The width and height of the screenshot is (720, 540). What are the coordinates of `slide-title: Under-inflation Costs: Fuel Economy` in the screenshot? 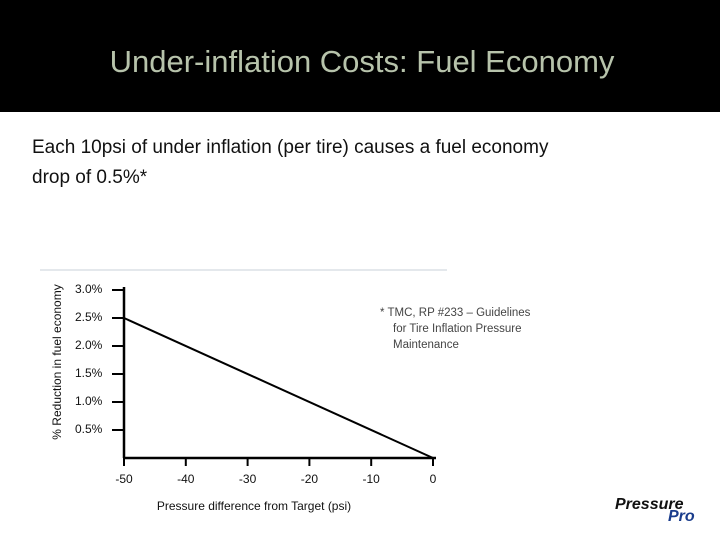 It's located at (362, 61).